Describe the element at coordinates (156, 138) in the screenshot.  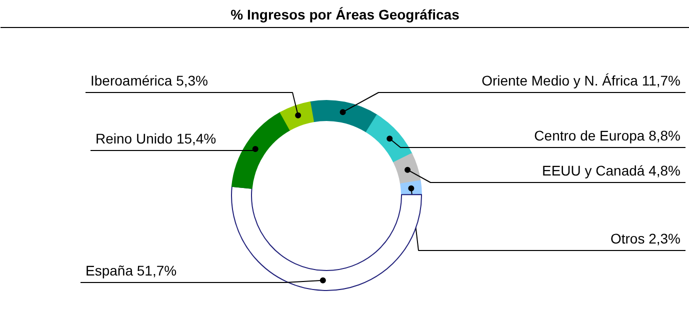
I see `slice-label: Reino Unido 15,4%` at that location.